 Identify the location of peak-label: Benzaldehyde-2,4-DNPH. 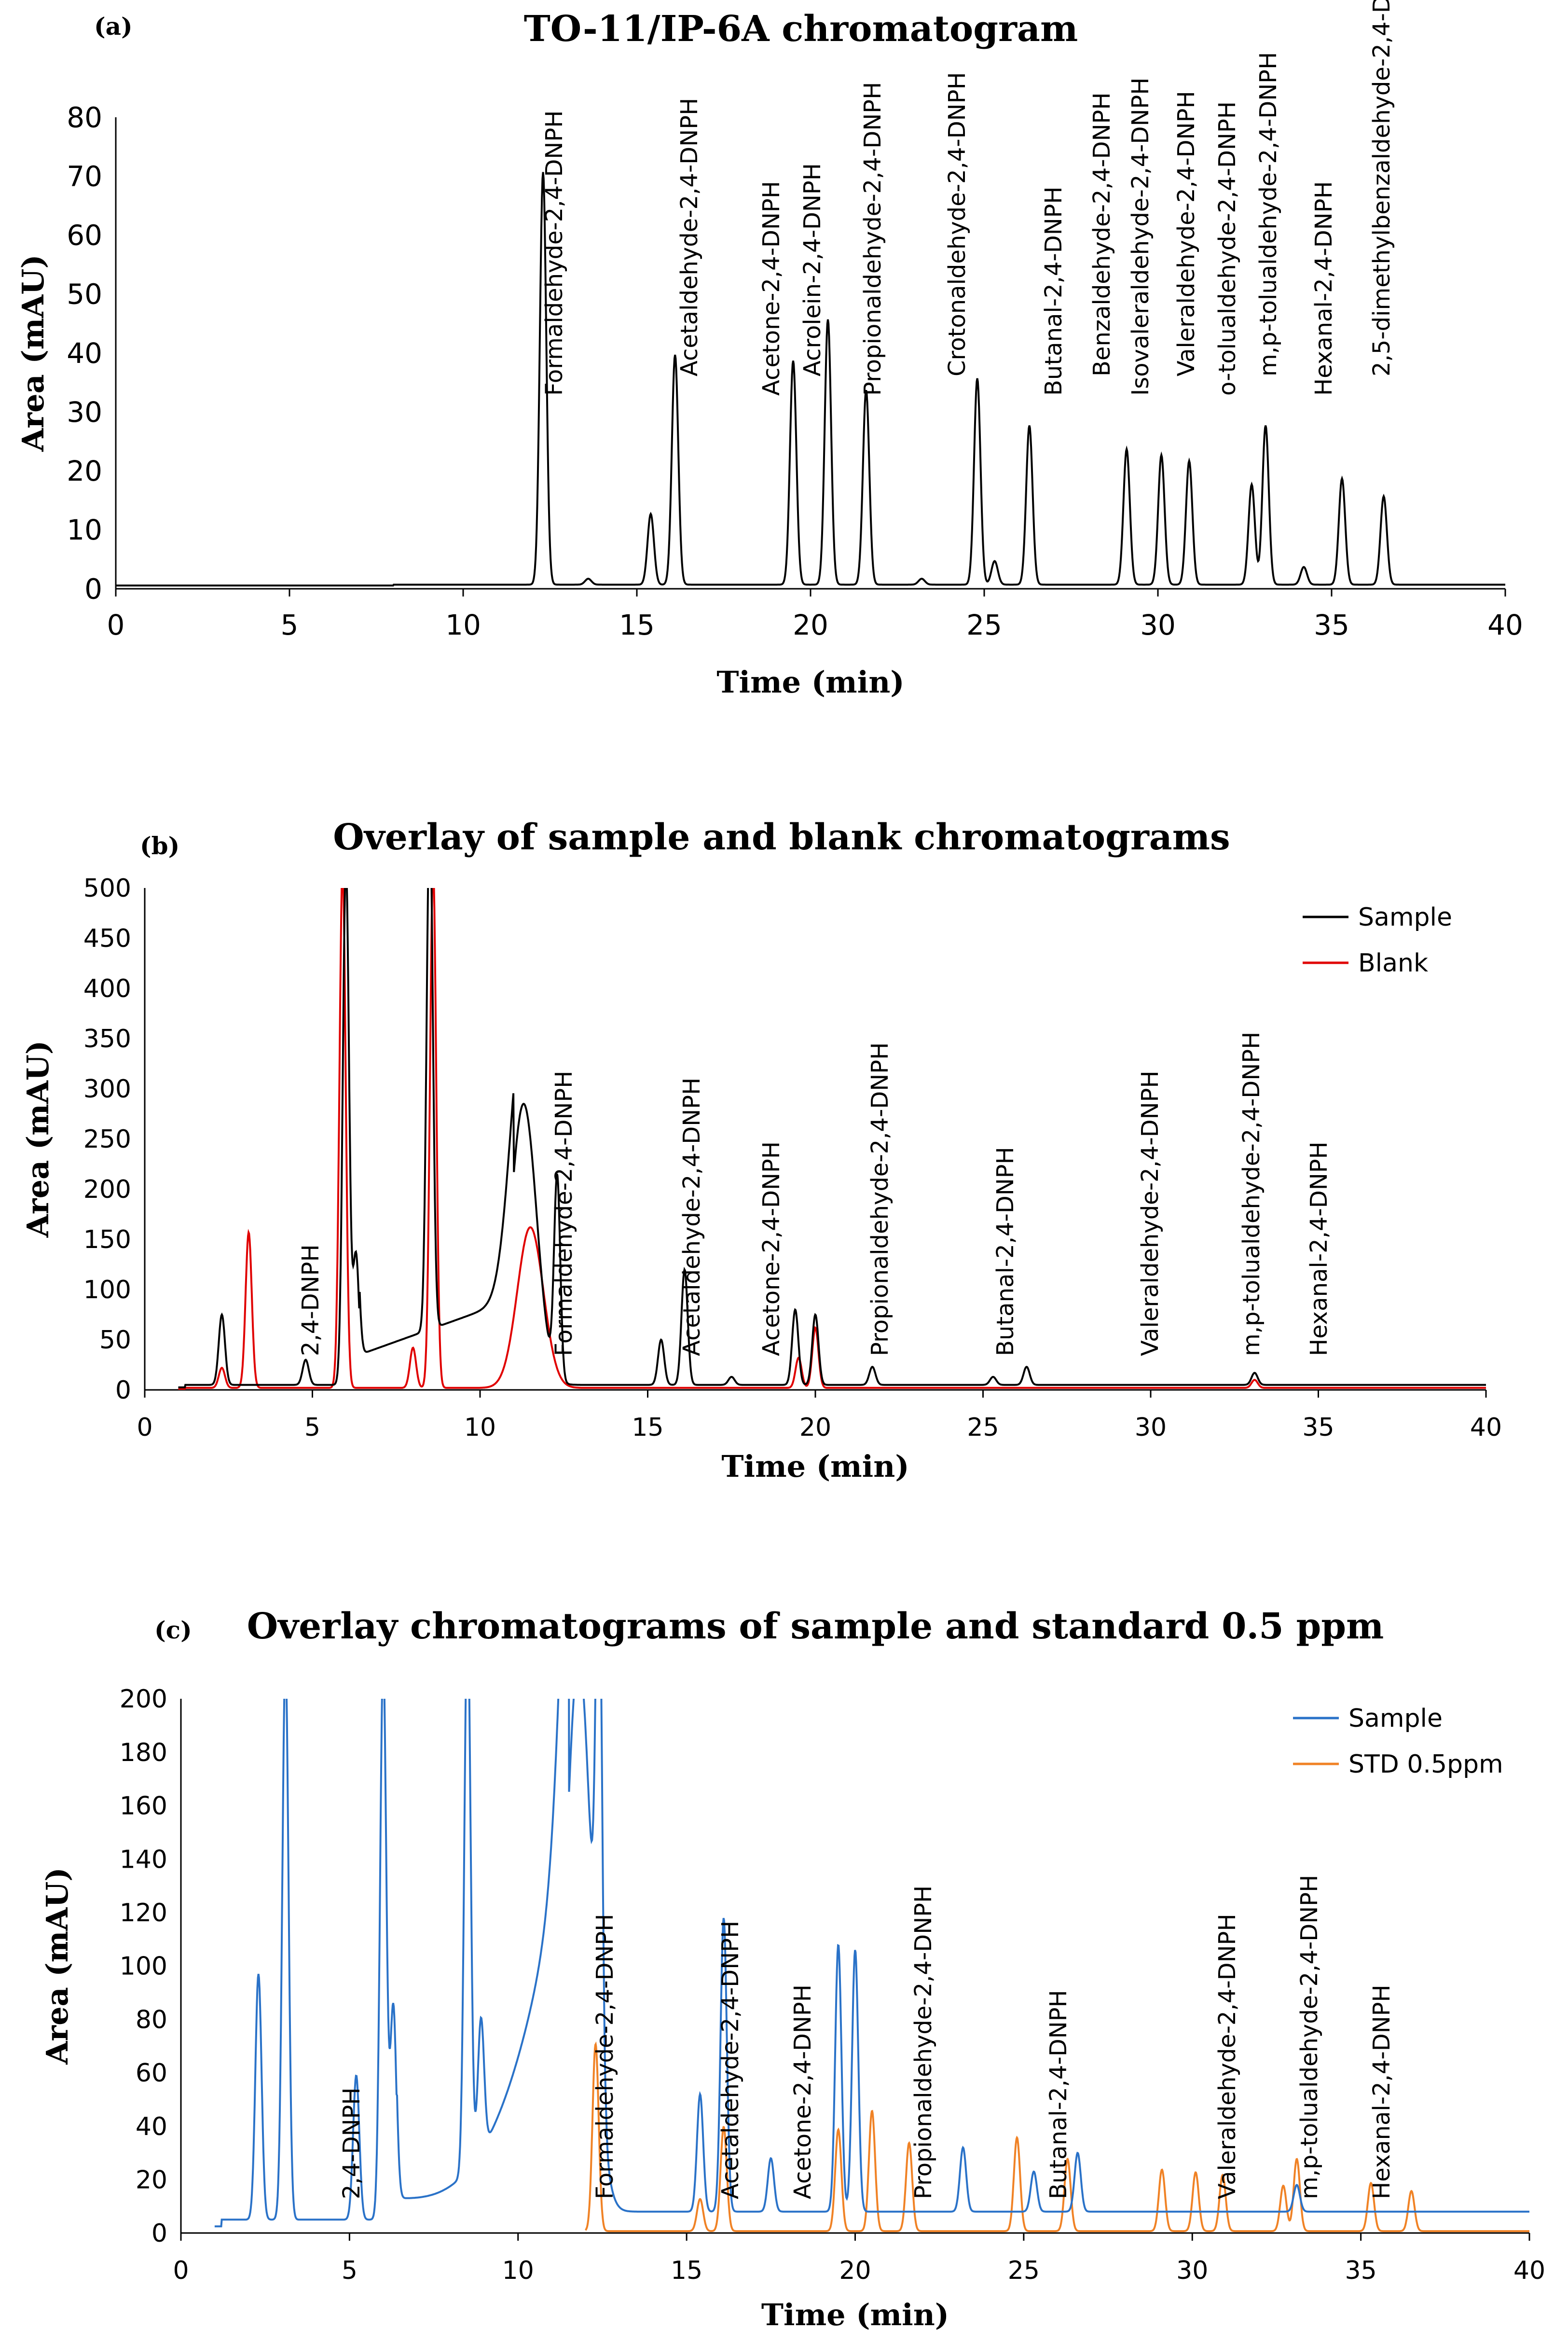
(1101, 234).